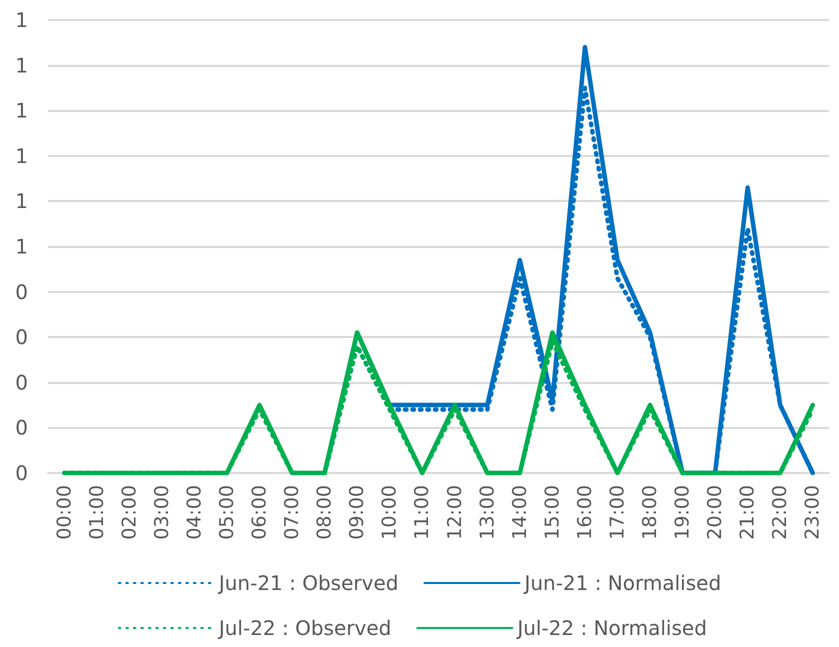 The width and height of the screenshot is (839, 647). What do you see at coordinates (259, 512) in the screenshot?
I see `x-tick-label: 06:00` at bounding box center [259, 512].